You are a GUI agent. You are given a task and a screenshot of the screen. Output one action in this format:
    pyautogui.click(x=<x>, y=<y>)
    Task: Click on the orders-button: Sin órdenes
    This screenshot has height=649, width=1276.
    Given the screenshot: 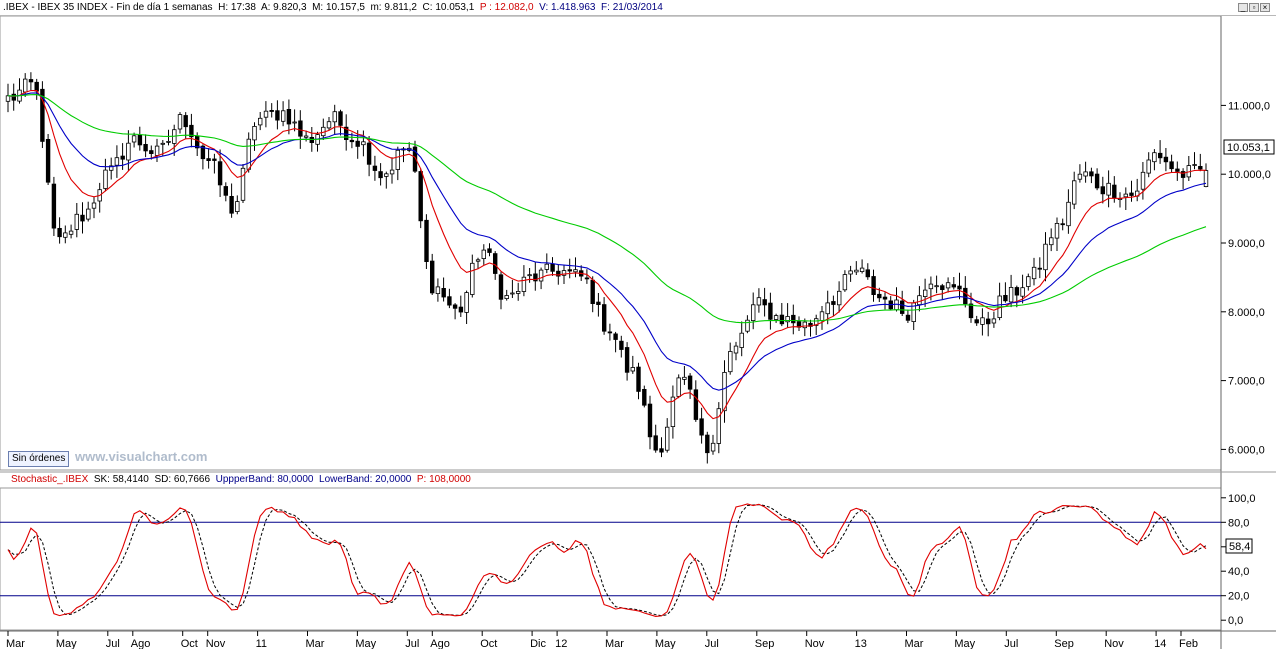 What is the action you would take?
    pyautogui.click(x=39, y=459)
    